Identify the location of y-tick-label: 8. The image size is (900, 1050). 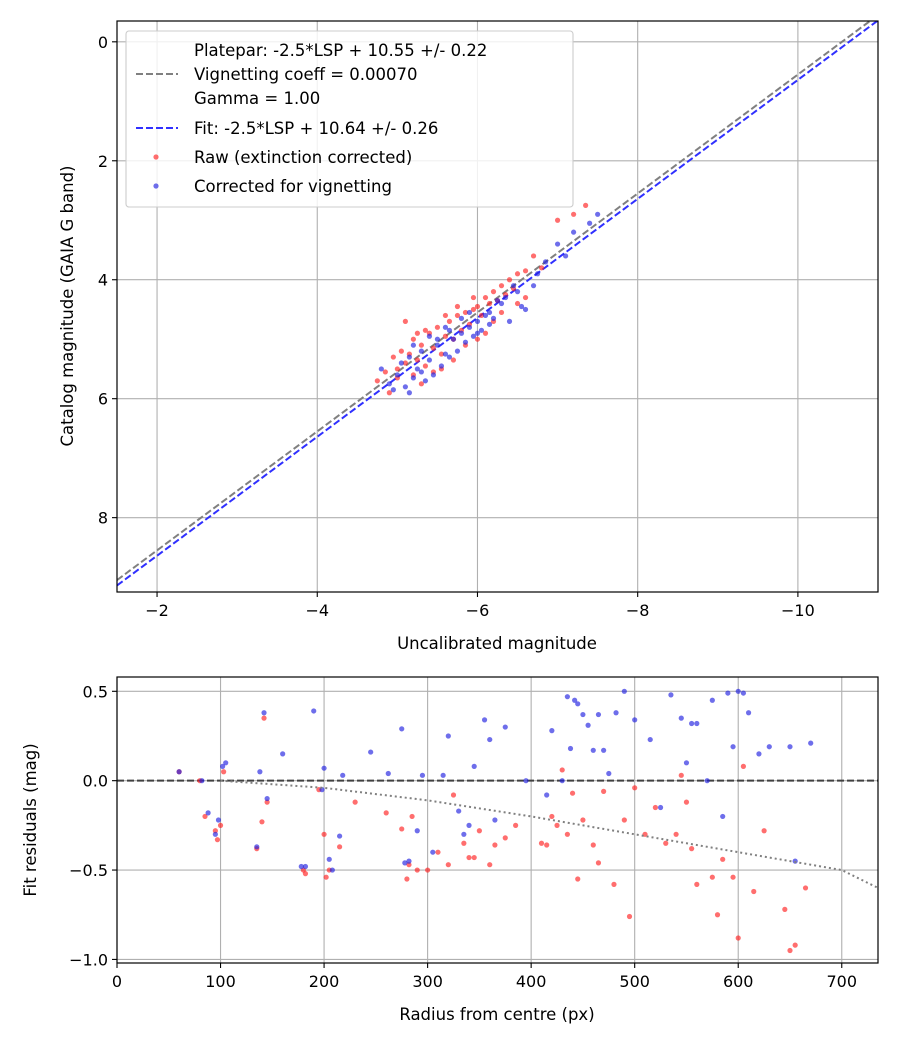
(103, 518).